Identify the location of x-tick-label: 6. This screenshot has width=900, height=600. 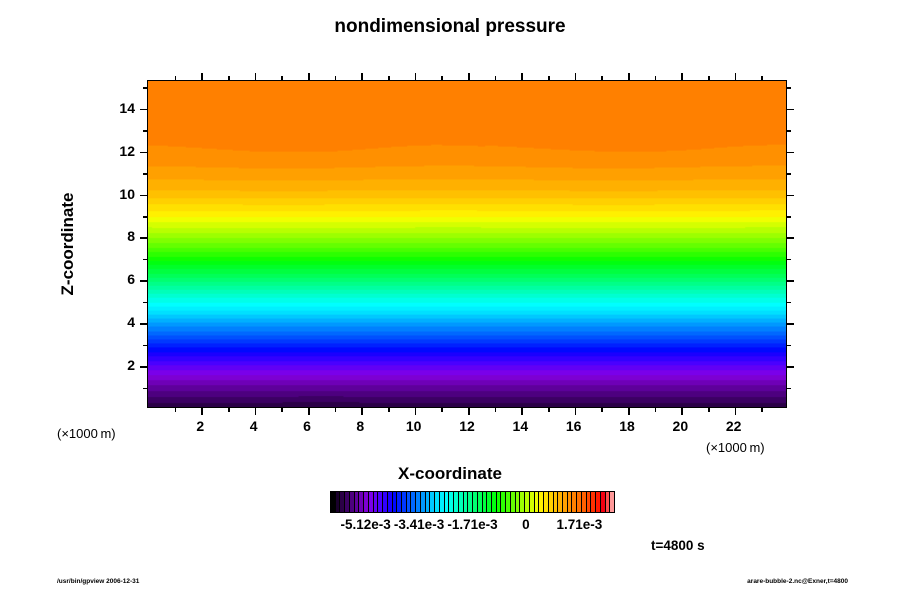
(307, 426).